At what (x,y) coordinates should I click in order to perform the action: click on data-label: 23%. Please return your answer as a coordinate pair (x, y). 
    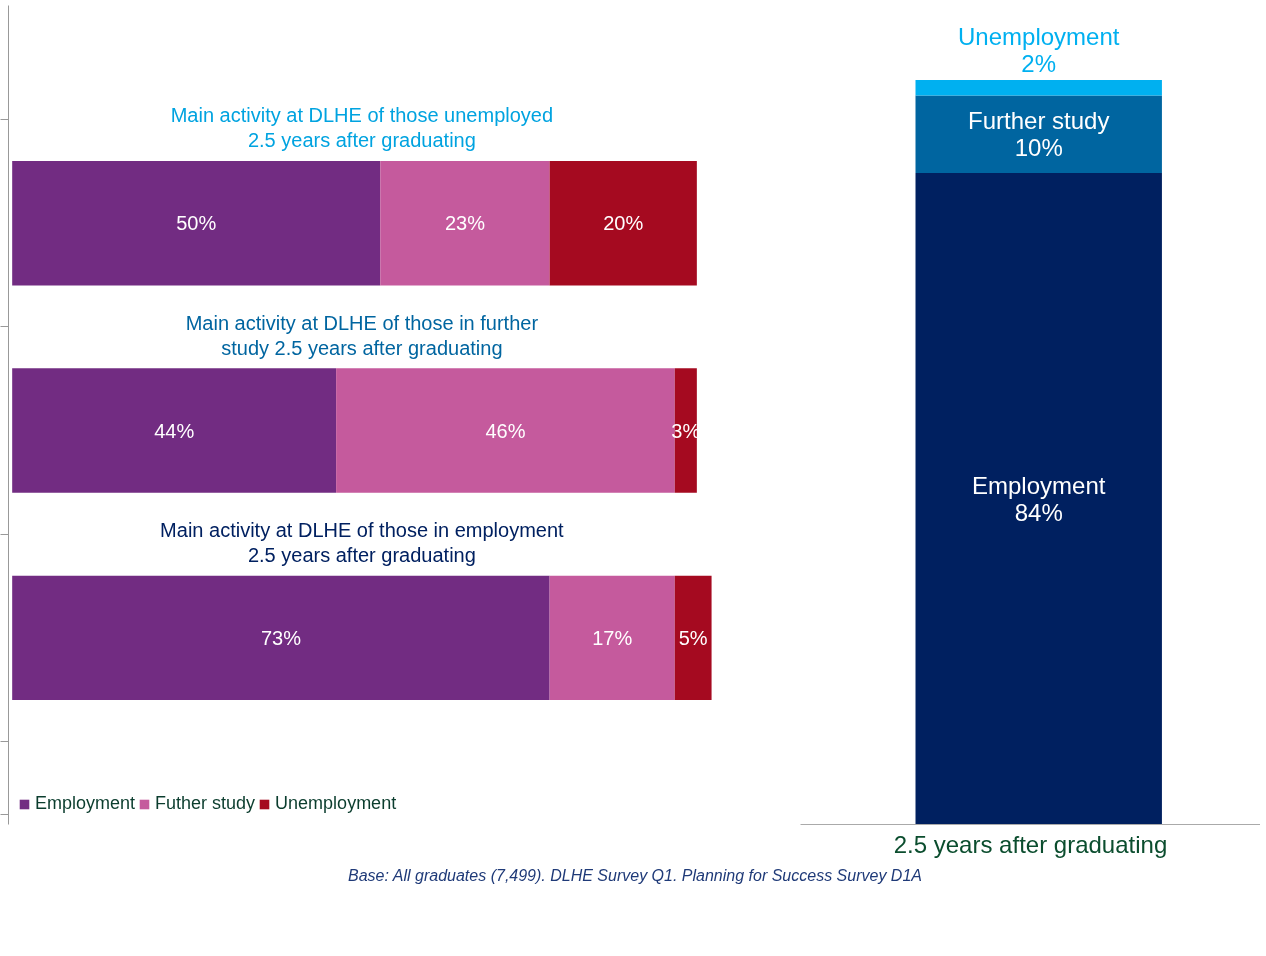
    Looking at the image, I should click on (465, 223).